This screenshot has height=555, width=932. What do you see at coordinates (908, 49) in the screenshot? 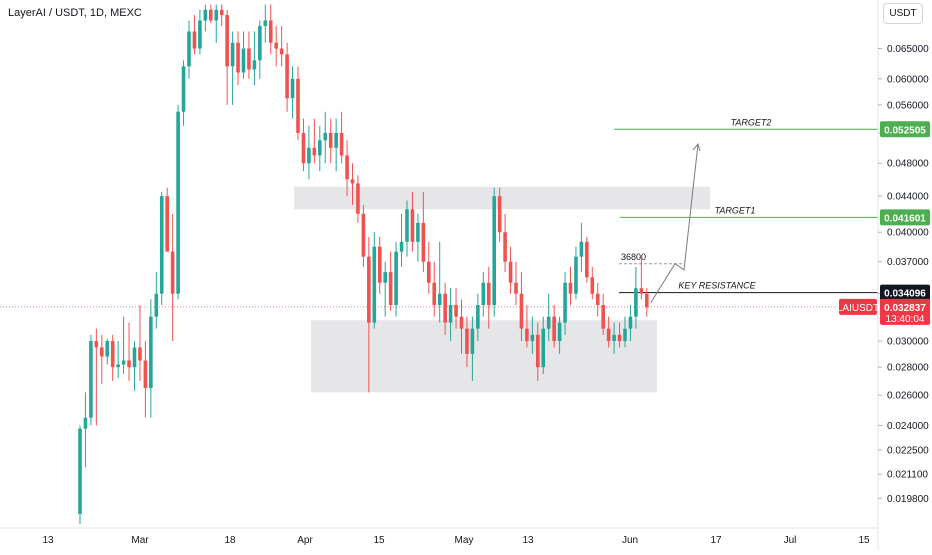
I see `y-tick-label: 0.065000` at bounding box center [908, 49].